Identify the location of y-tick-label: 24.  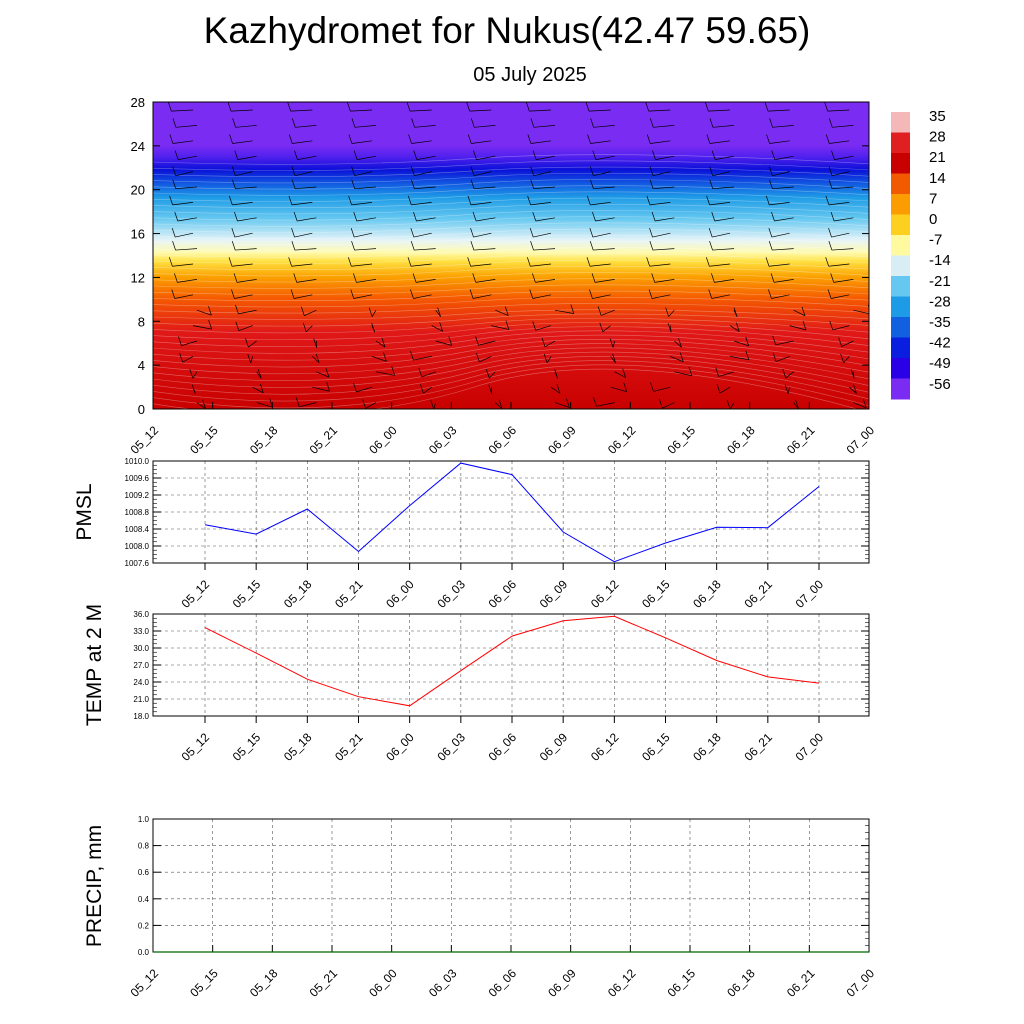
(138, 146).